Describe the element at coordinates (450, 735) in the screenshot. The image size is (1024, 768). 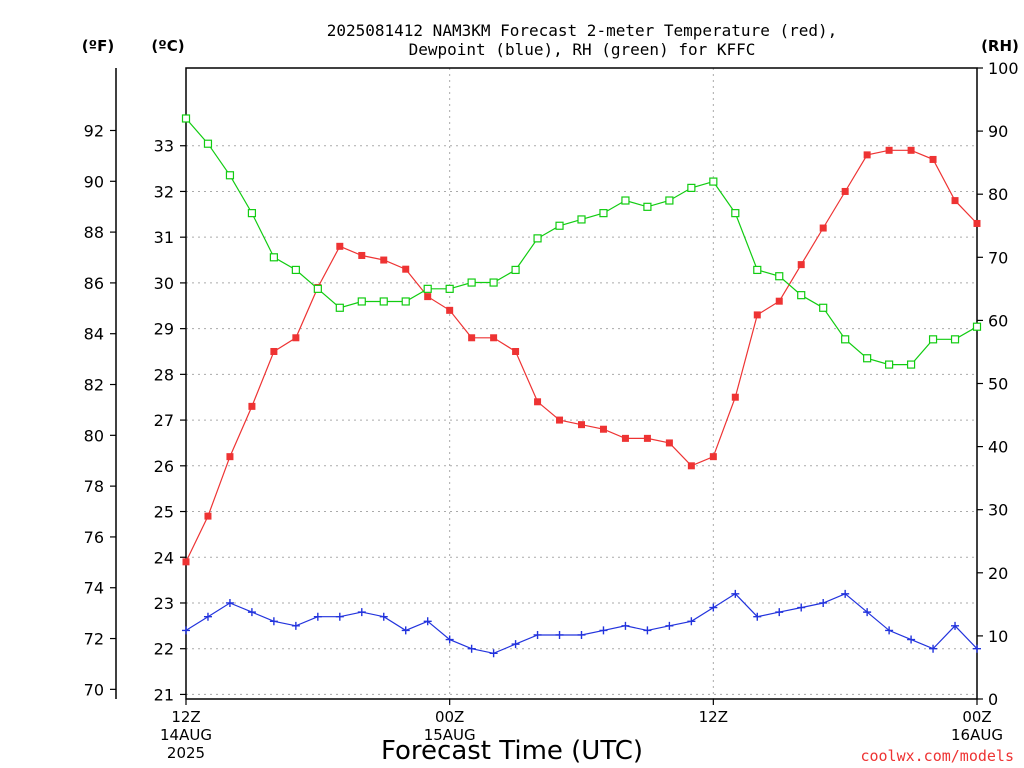
I see `x-tick-label: 15AUG` at that location.